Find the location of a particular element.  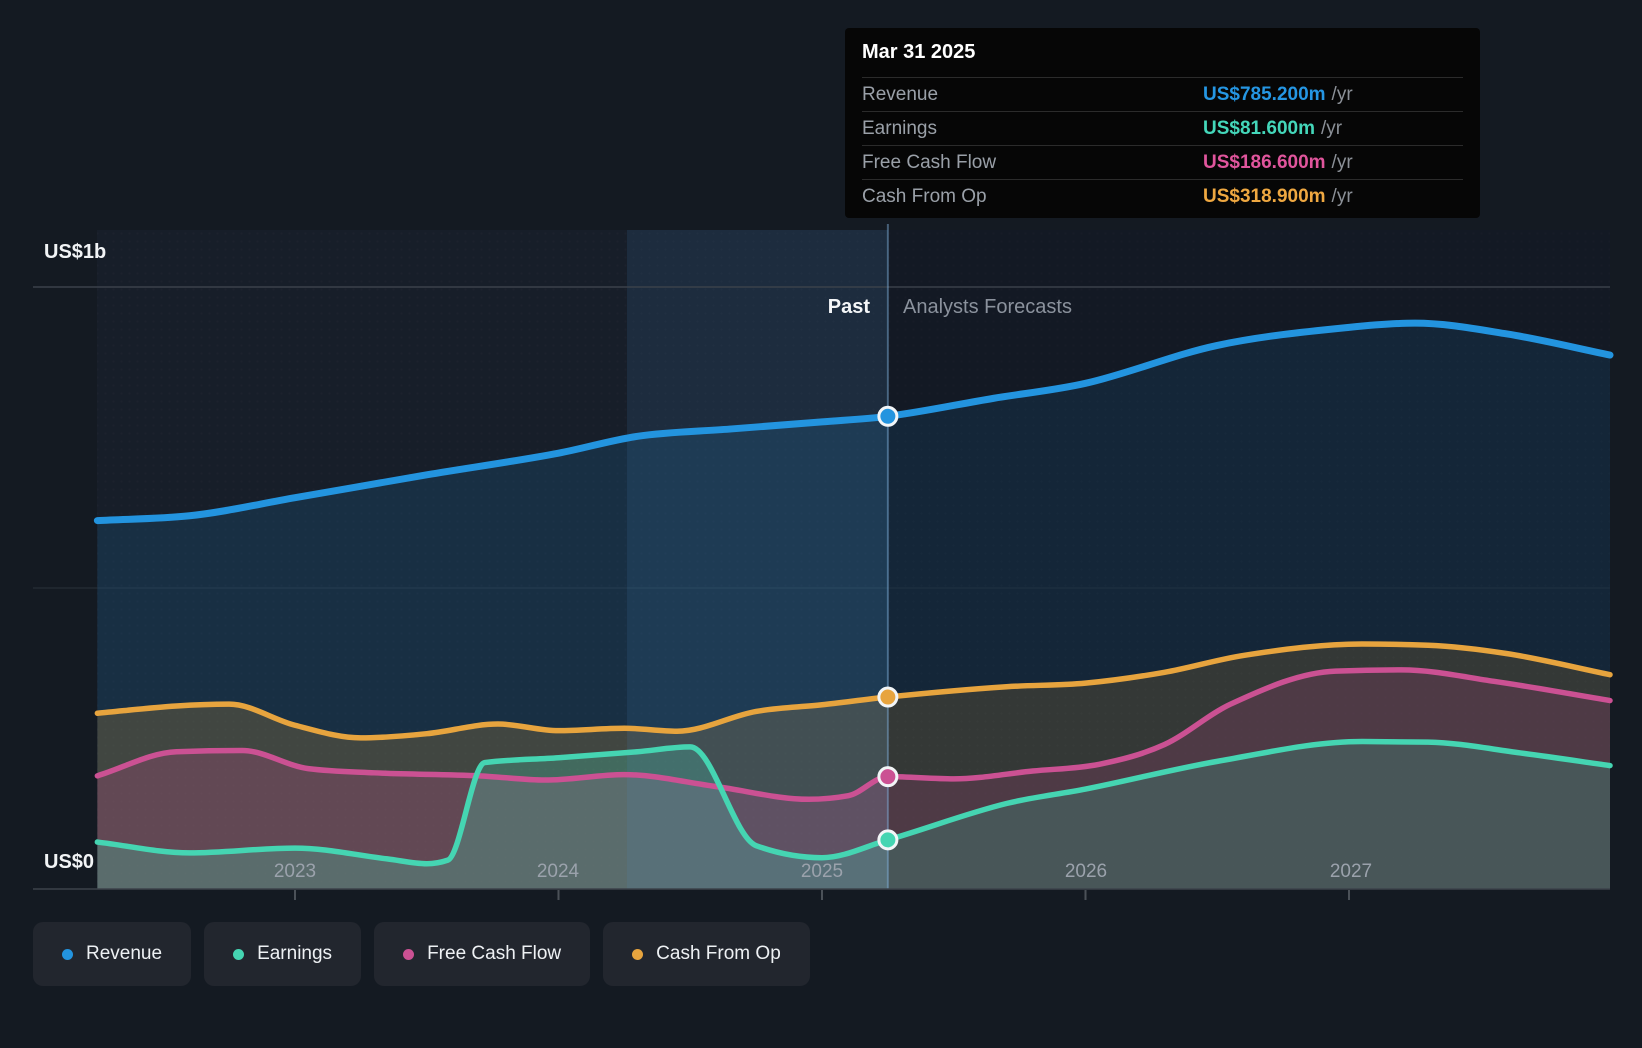

legend-label: Free Cash Flow is located at coordinates (494, 953).